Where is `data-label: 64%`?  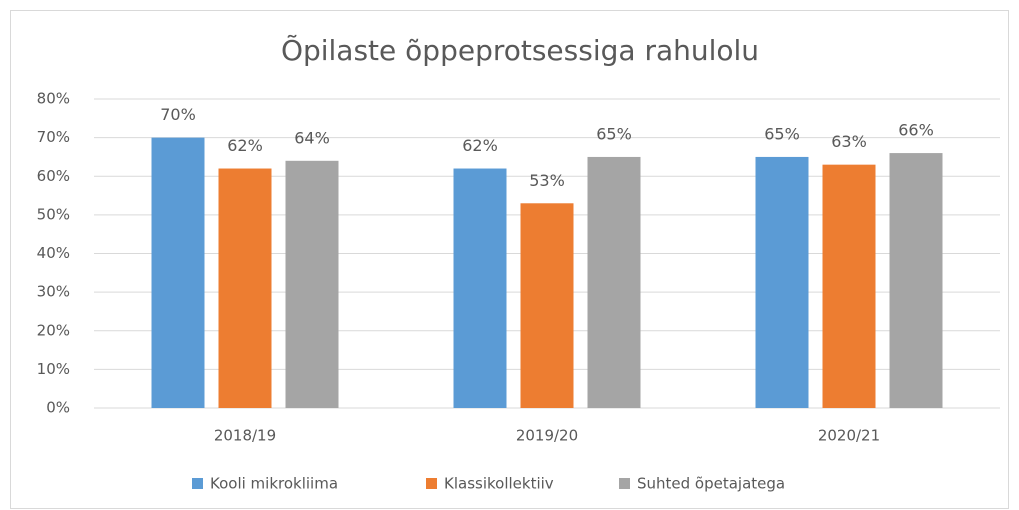 data-label: 64% is located at coordinates (312, 137).